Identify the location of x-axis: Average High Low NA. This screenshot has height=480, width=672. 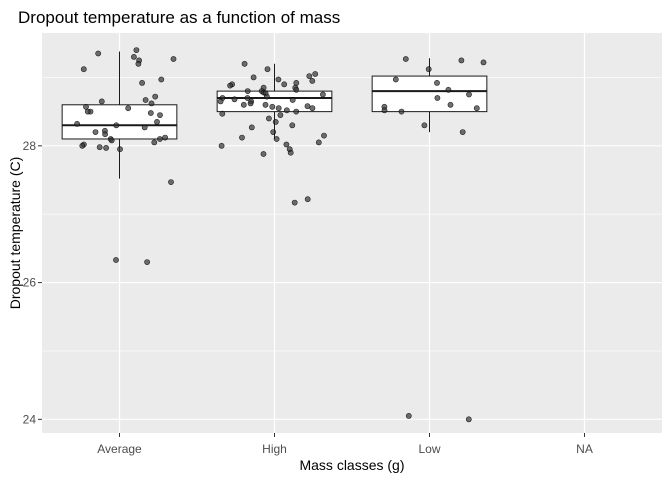
(345, 444).